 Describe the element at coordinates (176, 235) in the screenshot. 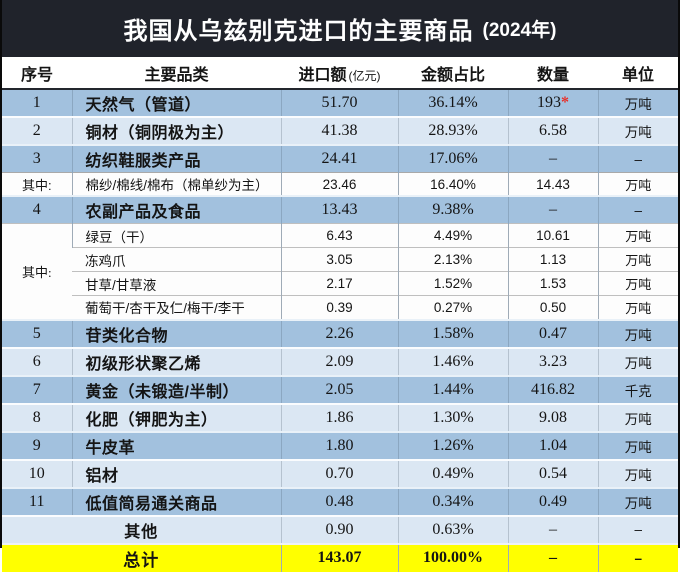

I see `cell-category: 绿豆（干）` at that location.